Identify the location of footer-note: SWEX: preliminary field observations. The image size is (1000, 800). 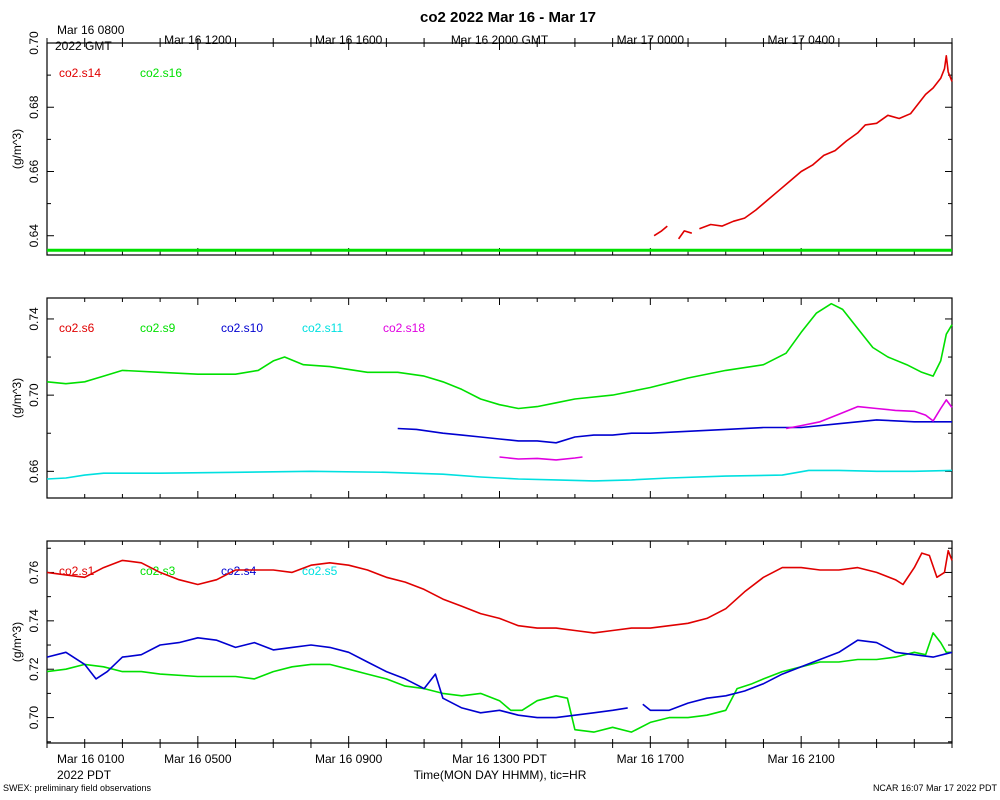
(77, 788).